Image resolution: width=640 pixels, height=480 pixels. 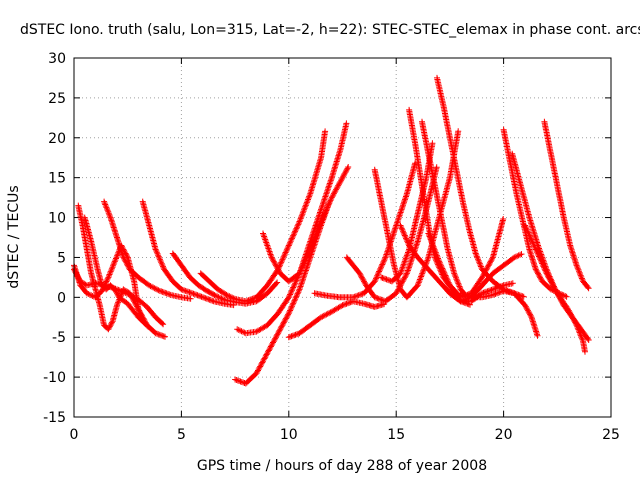 What do you see at coordinates (57, 99) in the screenshot?
I see `y-tick-label: 25` at bounding box center [57, 99].